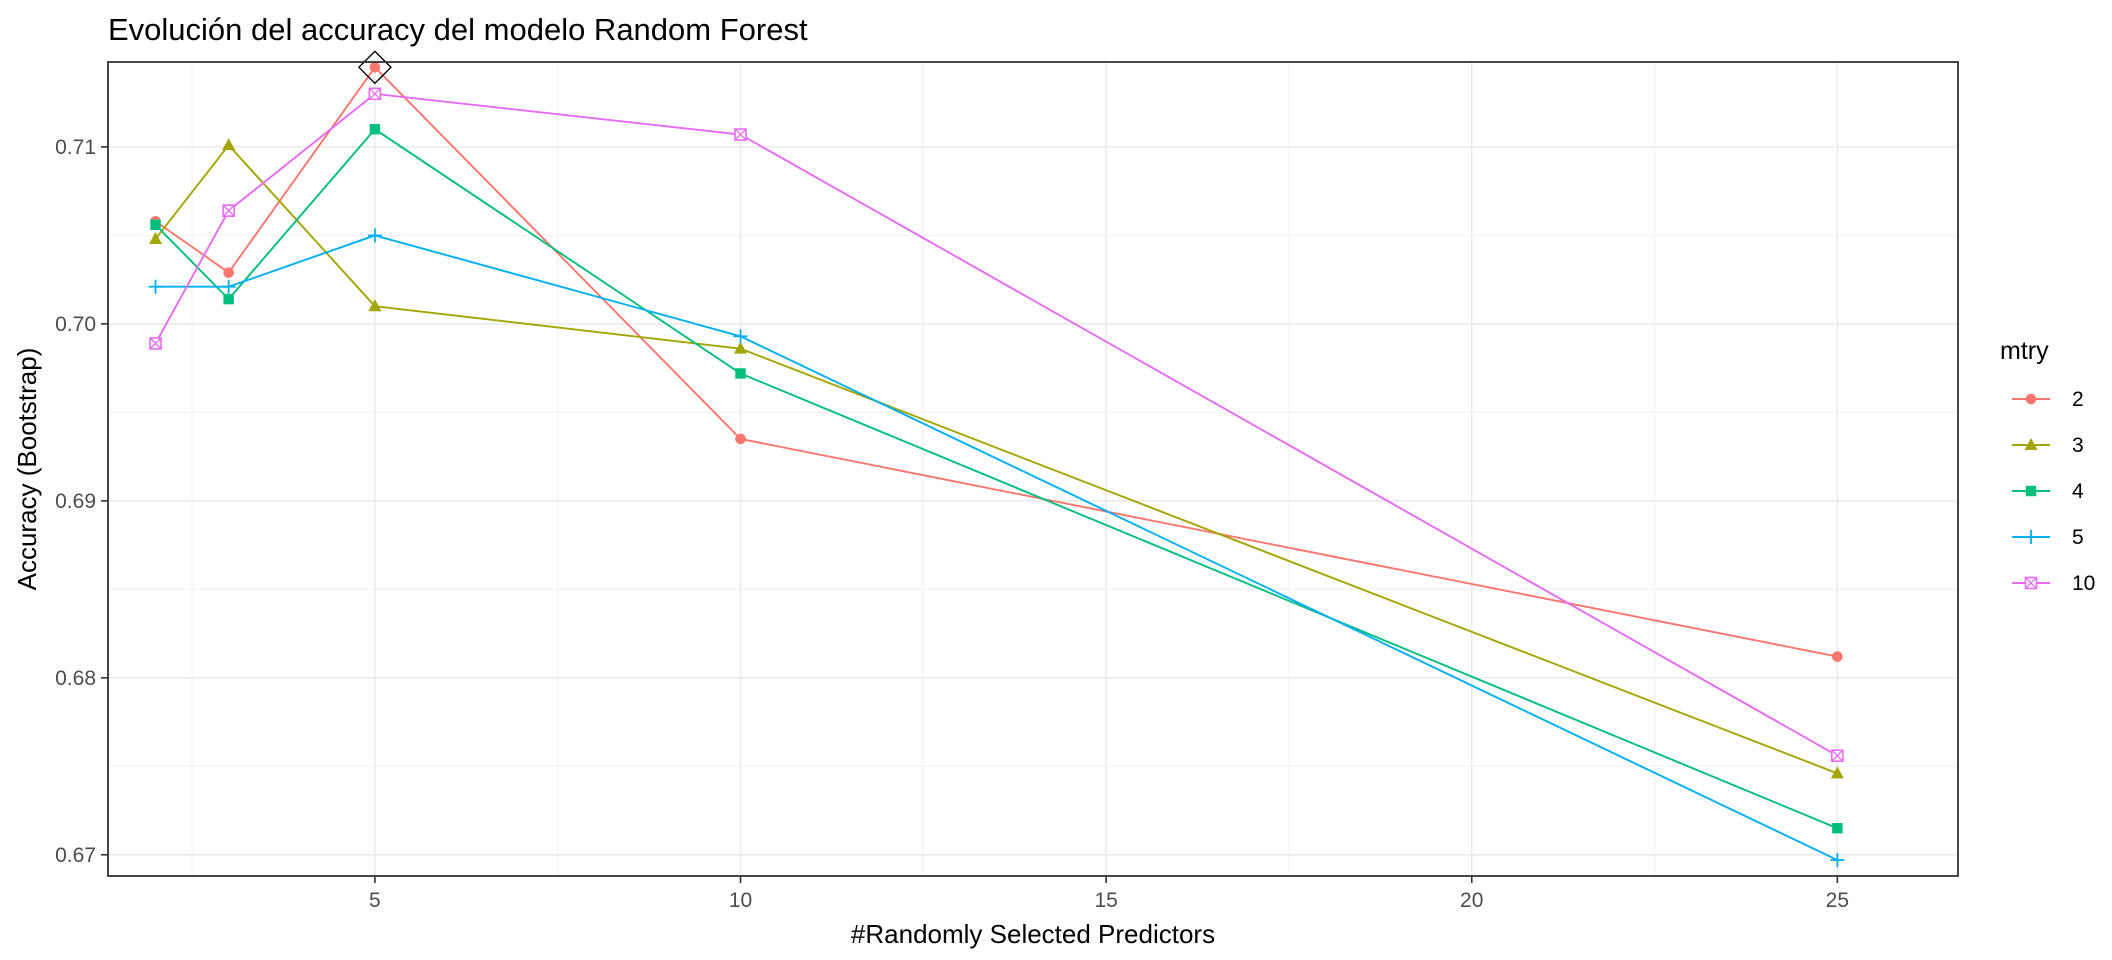 The height and width of the screenshot is (960, 2112). What do you see at coordinates (375, 900) in the screenshot?
I see `x-tick-label: 5` at bounding box center [375, 900].